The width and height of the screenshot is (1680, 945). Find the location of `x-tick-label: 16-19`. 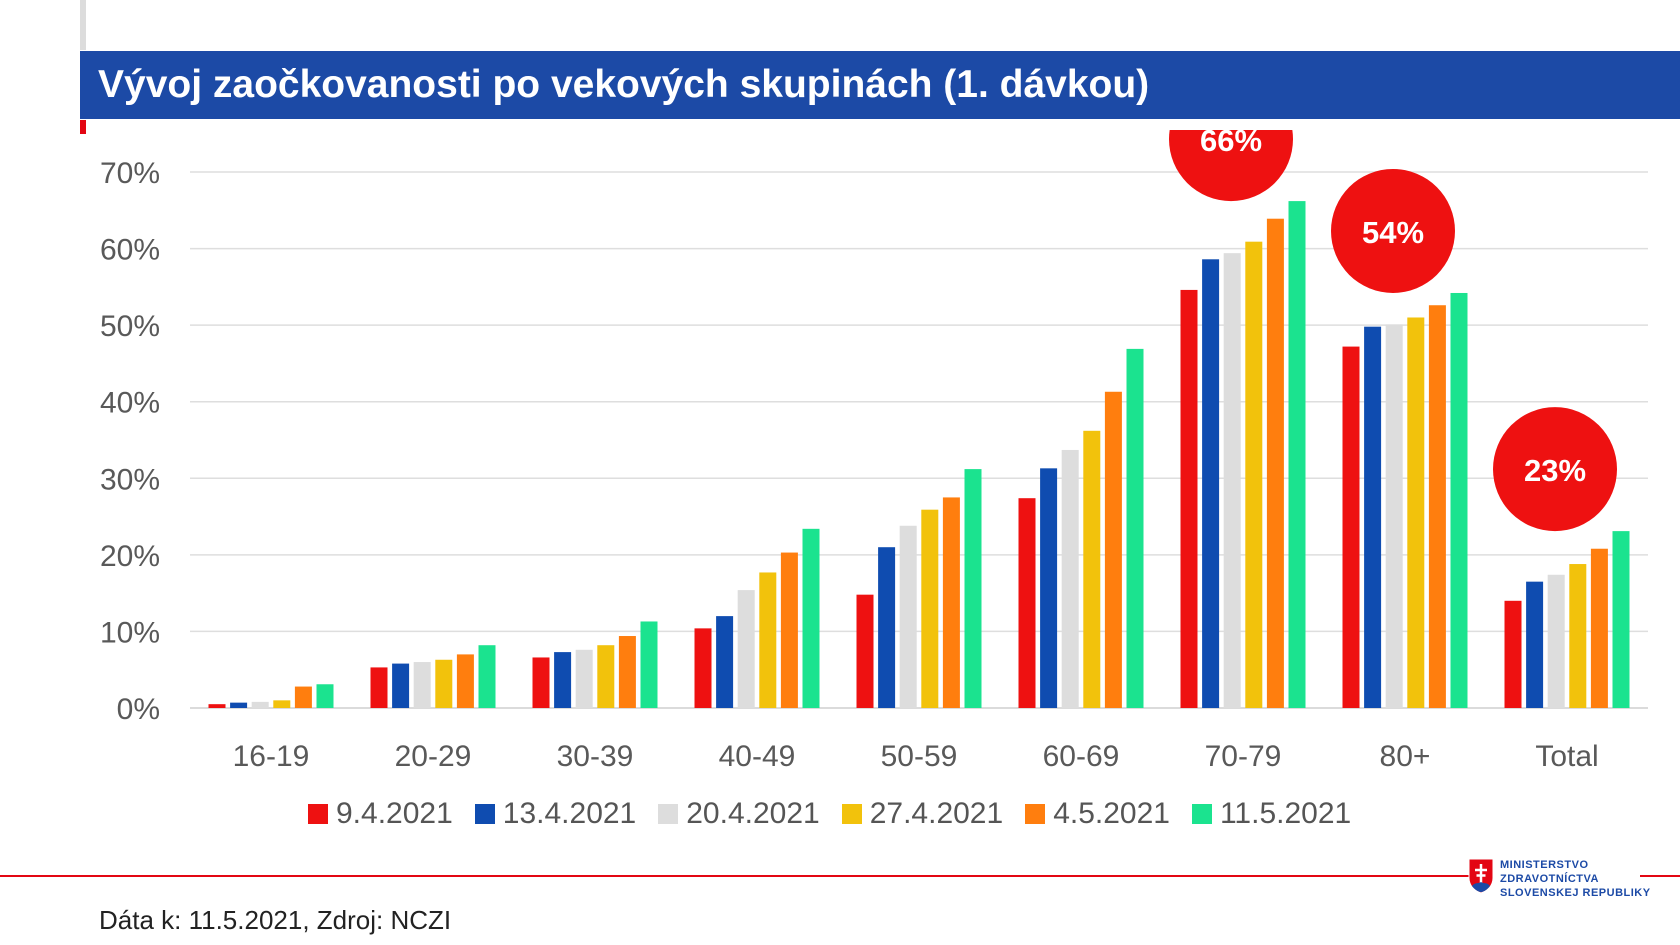

x-tick-label: 16-19 is located at coordinates (271, 756).